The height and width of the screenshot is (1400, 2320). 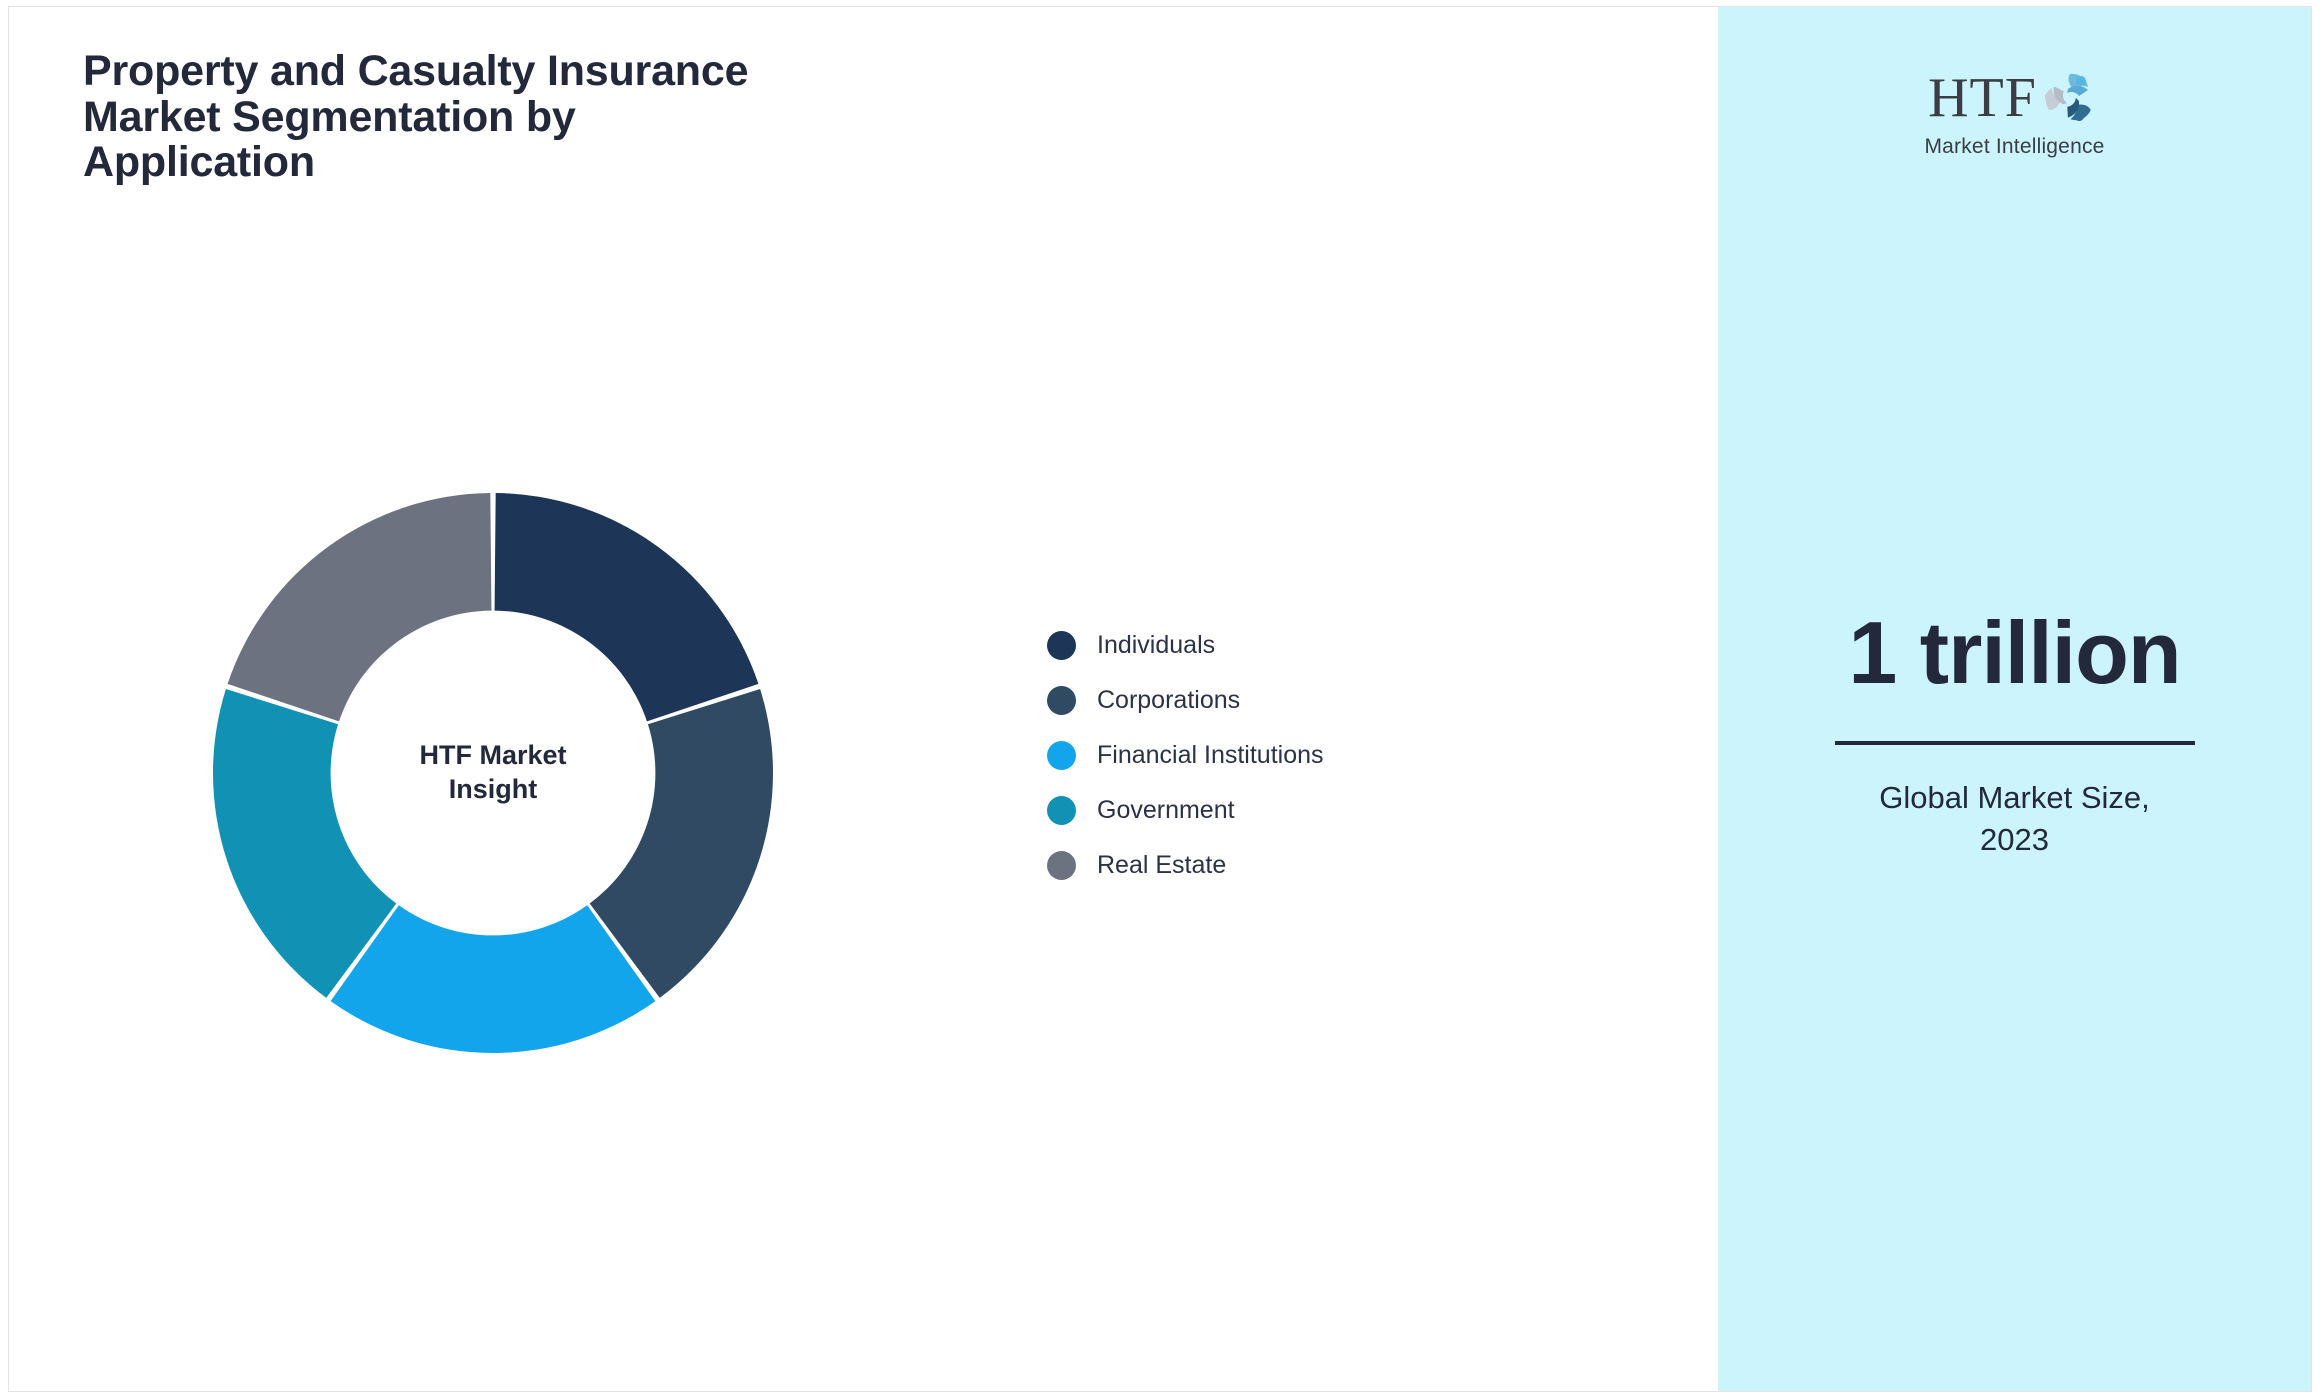 I want to click on legend-item: Individuals, so click(x=1185, y=645).